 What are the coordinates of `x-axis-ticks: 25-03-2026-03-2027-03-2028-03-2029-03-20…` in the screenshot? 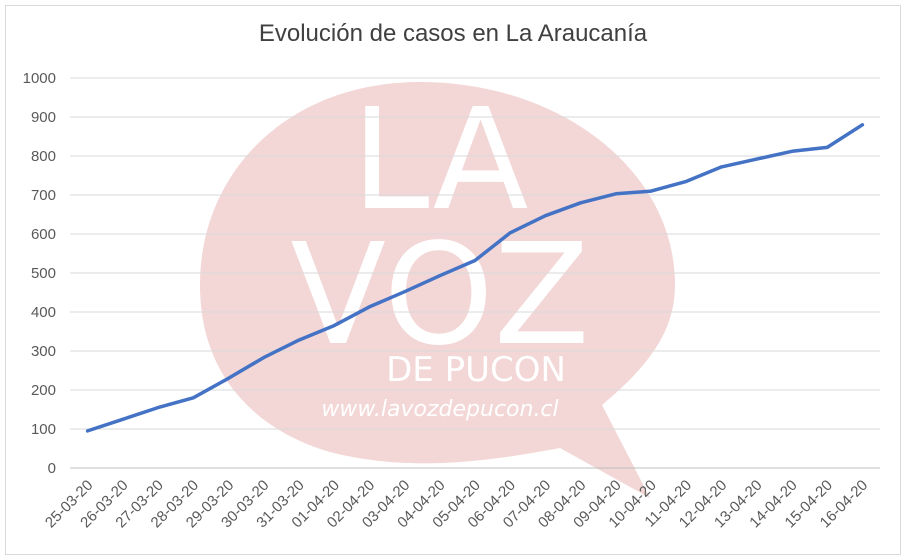 It's located at (456, 504).